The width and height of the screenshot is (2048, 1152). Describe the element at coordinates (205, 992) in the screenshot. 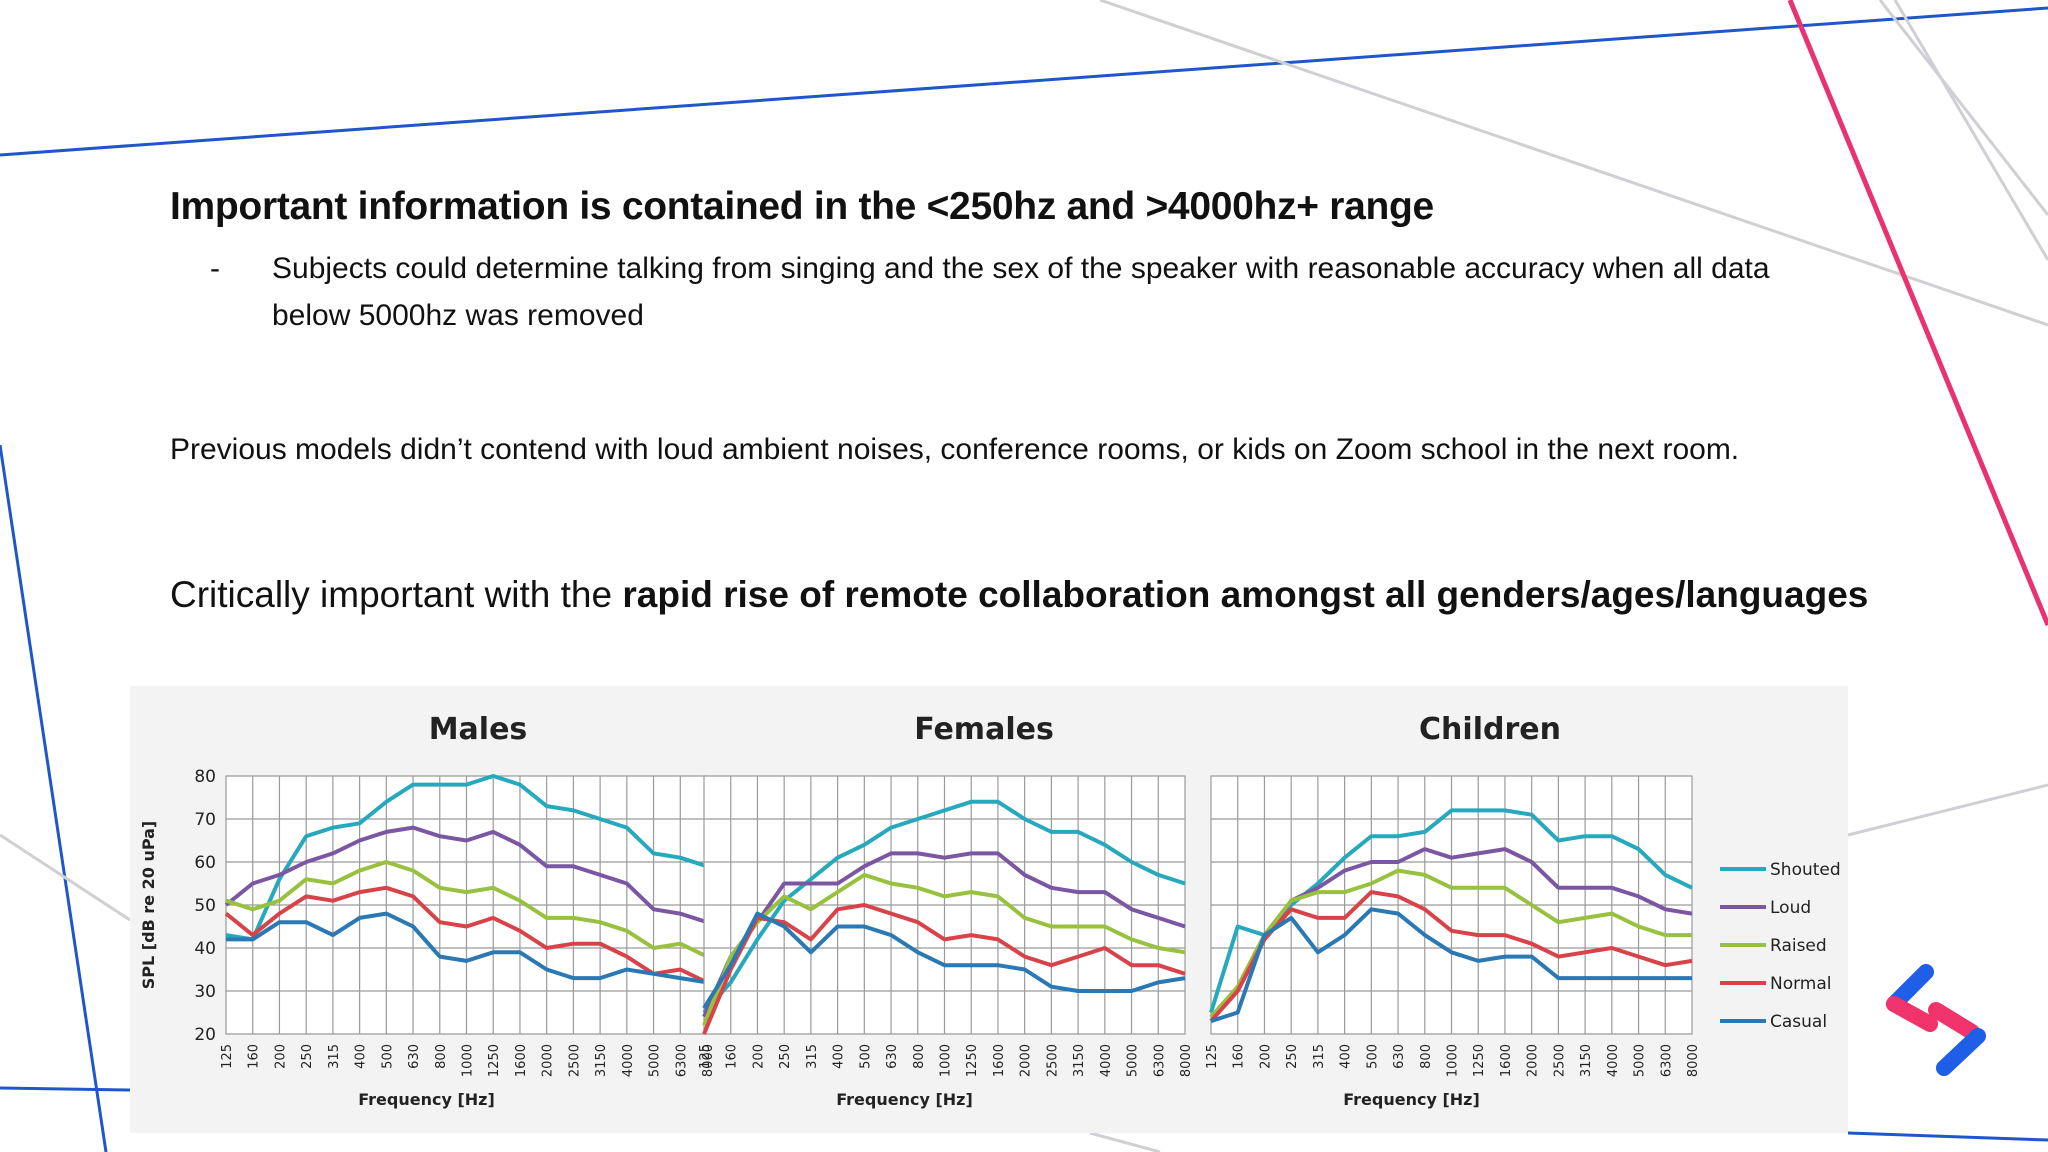

I see `y-tick-label: 30` at that location.